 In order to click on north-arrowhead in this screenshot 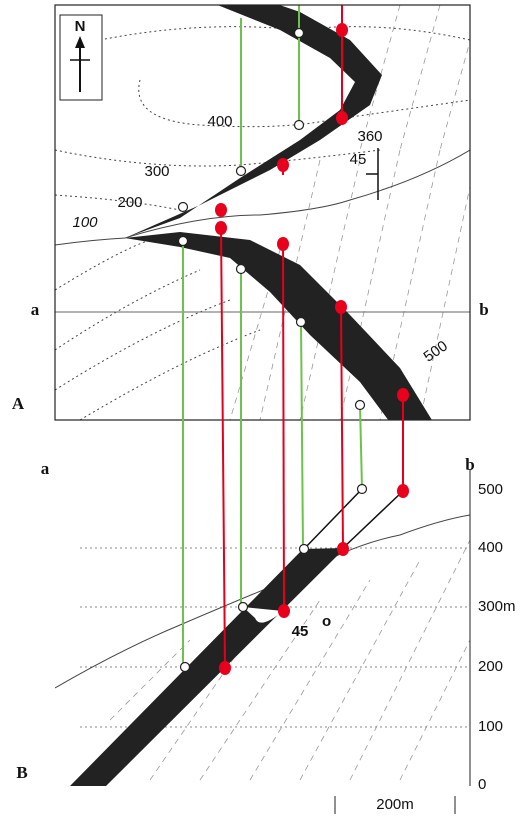, I will do `click(80, 42)`.